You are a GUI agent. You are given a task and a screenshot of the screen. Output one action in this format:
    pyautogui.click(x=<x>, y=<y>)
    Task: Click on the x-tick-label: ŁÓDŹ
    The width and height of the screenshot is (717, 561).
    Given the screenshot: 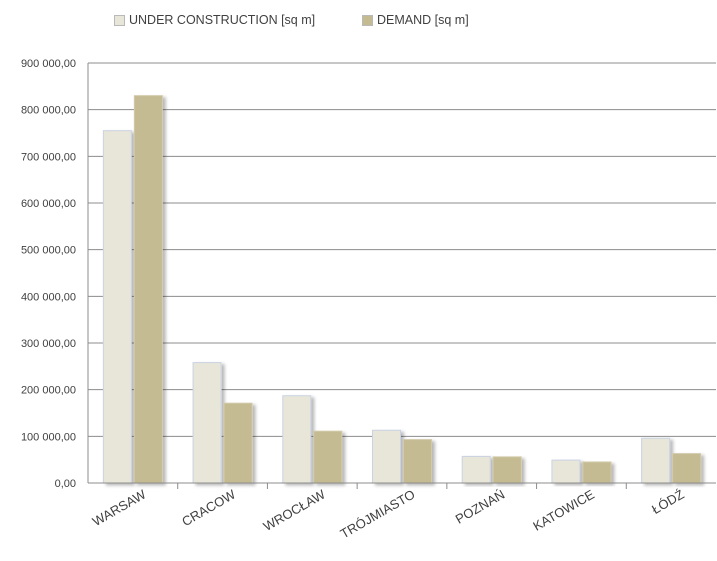 What is the action you would take?
    pyautogui.click(x=668, y=502)
    